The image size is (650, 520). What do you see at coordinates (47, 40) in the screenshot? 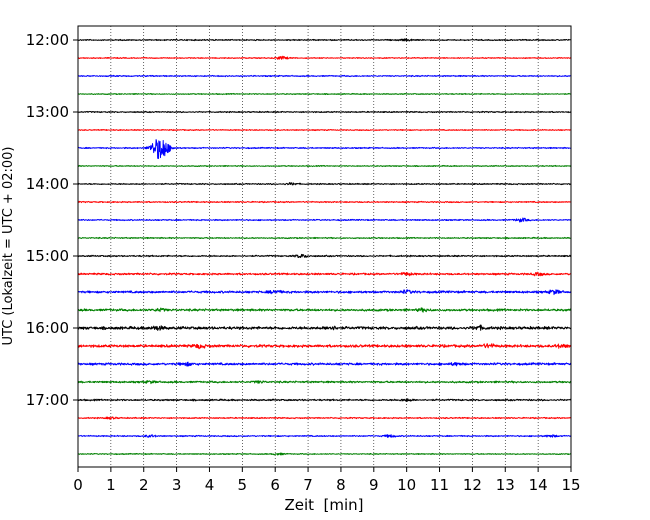
I see `y-tick-label: 12:00` at bounding box center [47, 40].